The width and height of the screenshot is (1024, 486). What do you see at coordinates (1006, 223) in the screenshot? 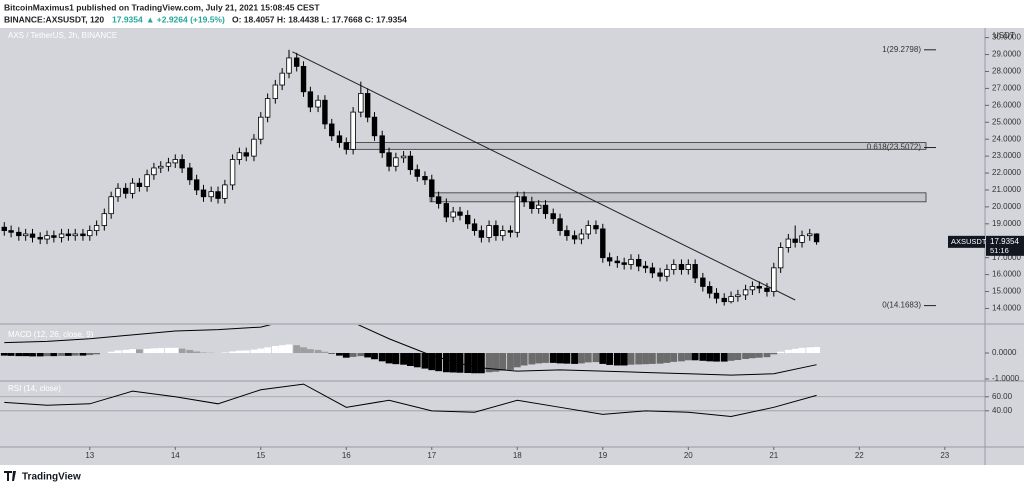
I see `y-tick-label: 19.0000` at bounding box center [1006, 223].